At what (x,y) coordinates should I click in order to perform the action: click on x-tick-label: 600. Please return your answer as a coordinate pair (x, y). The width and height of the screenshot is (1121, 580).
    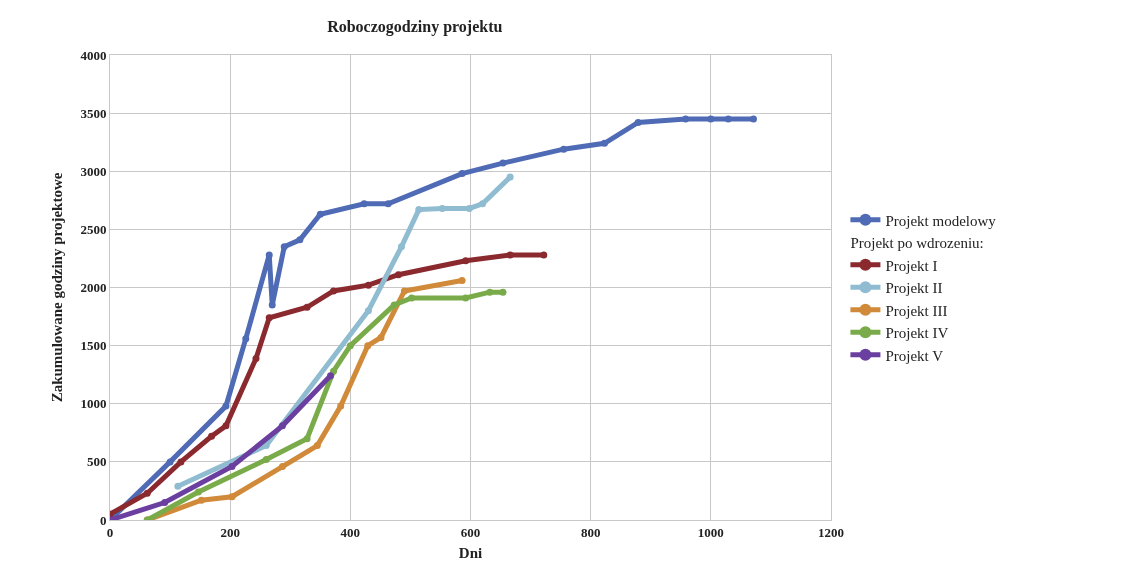
    Looking at the image, I should click on (470, 532).